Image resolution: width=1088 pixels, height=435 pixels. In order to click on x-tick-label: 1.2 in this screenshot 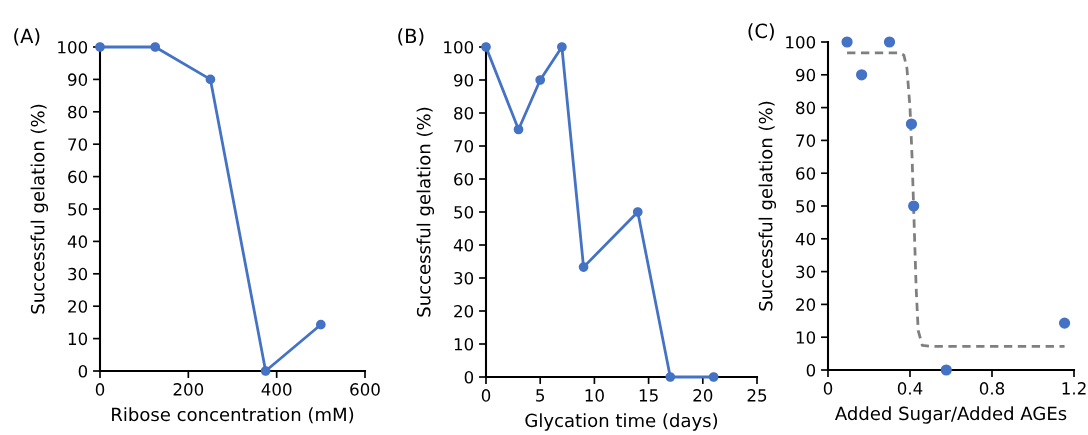, I will do `click(1074, 388)`.